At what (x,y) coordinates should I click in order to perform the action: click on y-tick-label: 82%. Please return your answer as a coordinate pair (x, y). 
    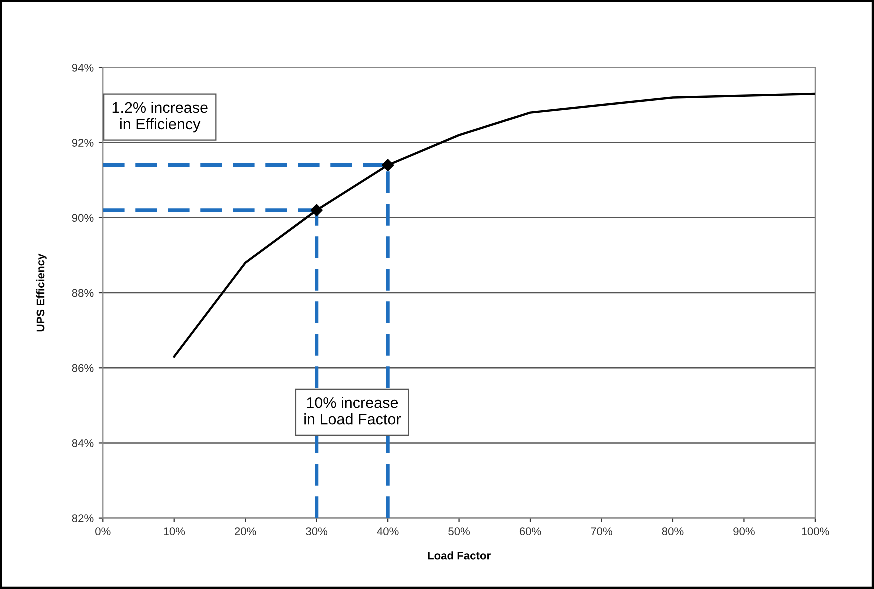
    Looking at the image, I should click on (83, 518).